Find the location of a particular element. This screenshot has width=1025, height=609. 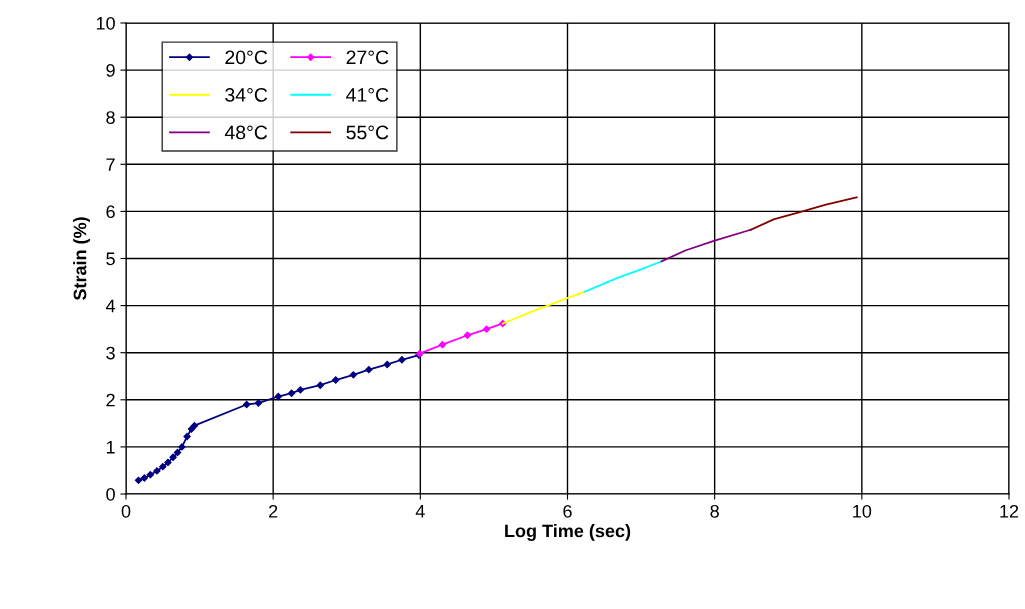

y-tick-label: 8 is located at coordinates (110, 117).